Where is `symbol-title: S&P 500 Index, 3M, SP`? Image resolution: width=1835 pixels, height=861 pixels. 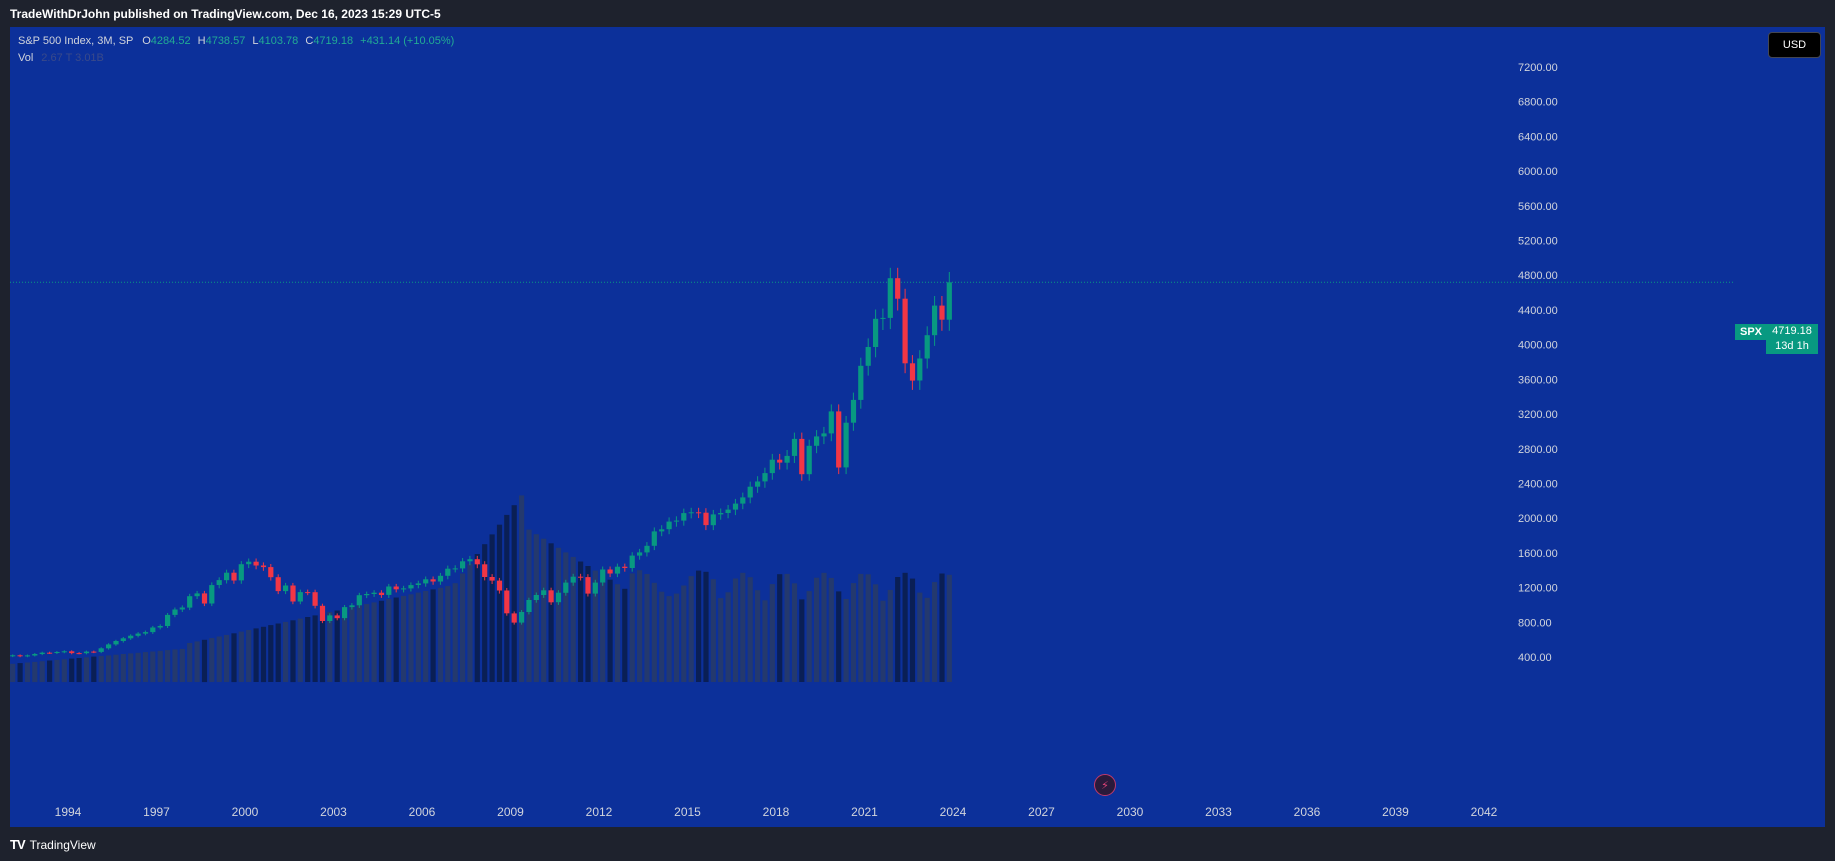
symbol-title: S&P 500 Index, 3M, SP is located at coordinates (76, 41).